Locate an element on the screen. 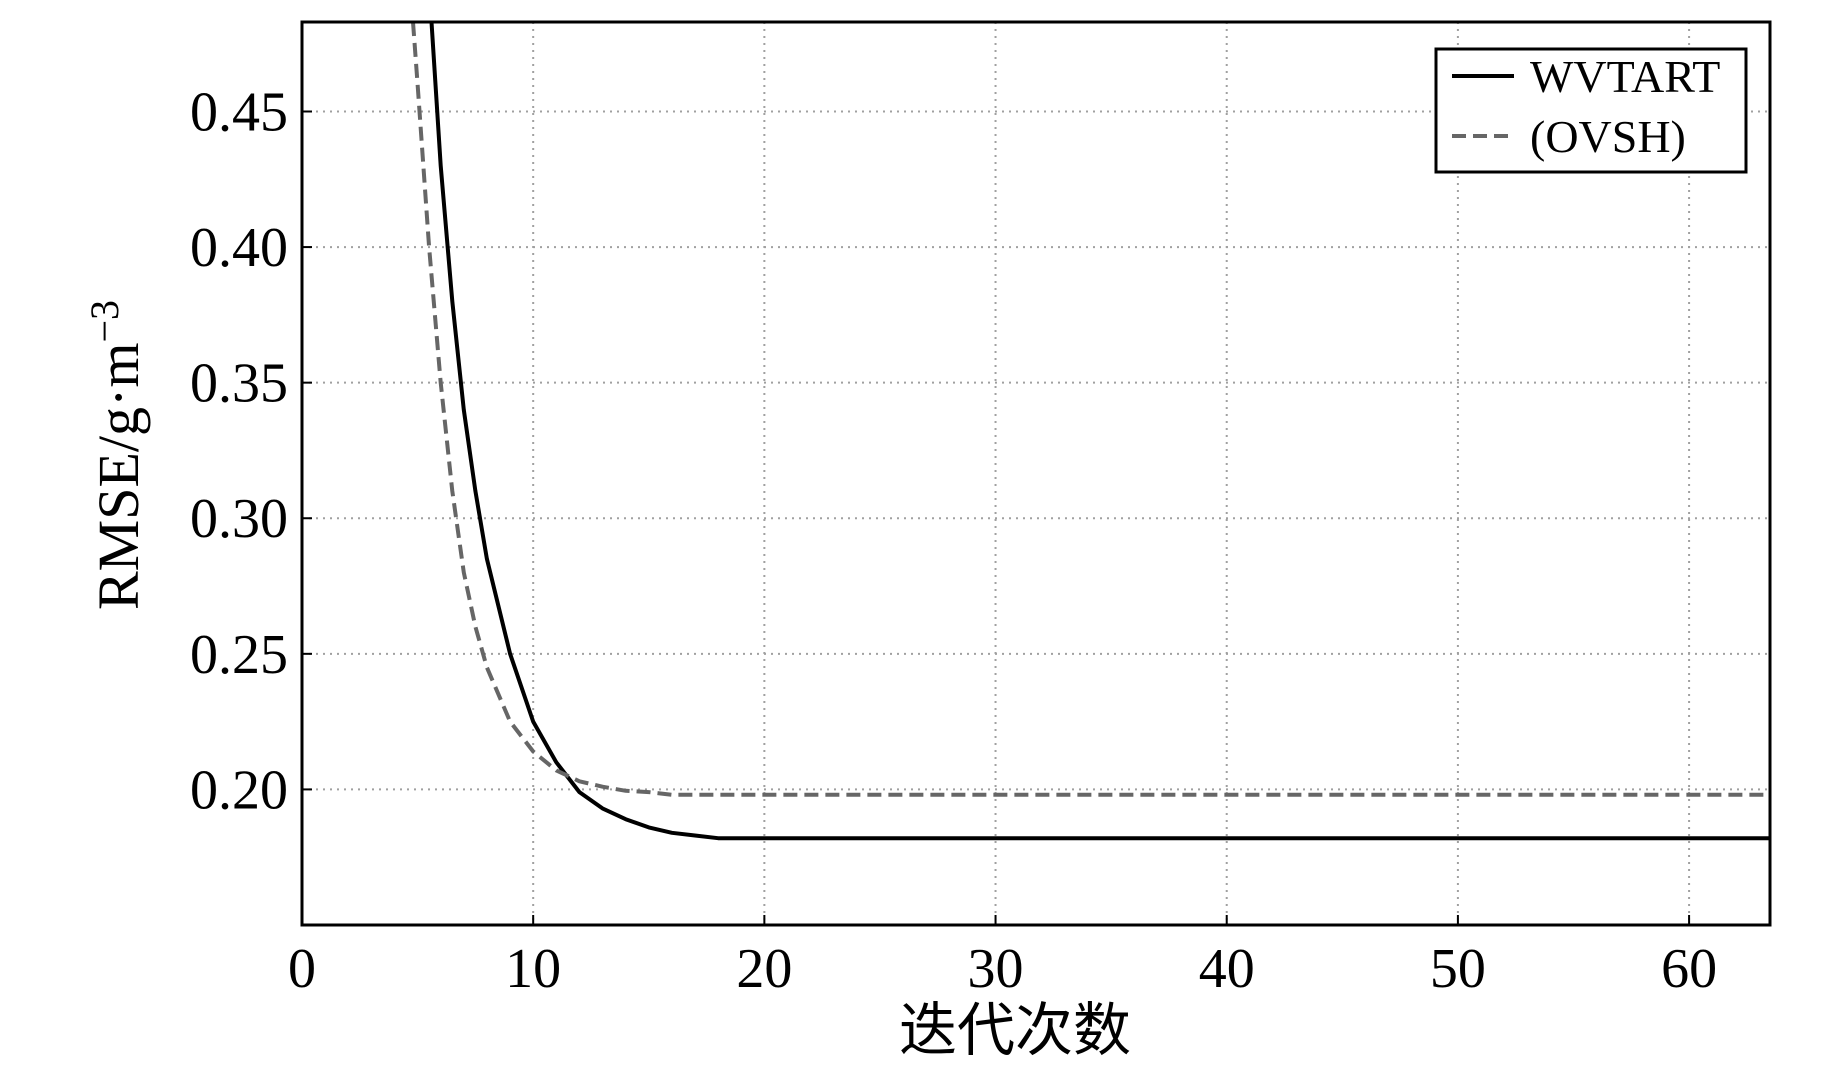  y-tick-label-2: 0.30 is located at coordinates (239, 519).